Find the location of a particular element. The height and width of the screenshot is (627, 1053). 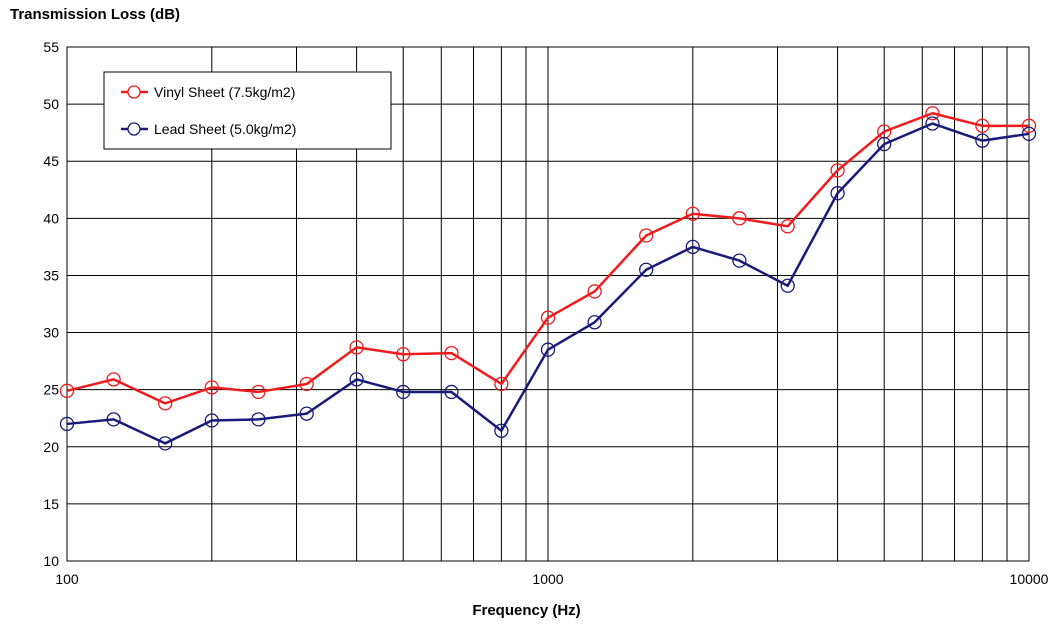

y-tick-label: 10 is located at coordinates (51, 561).